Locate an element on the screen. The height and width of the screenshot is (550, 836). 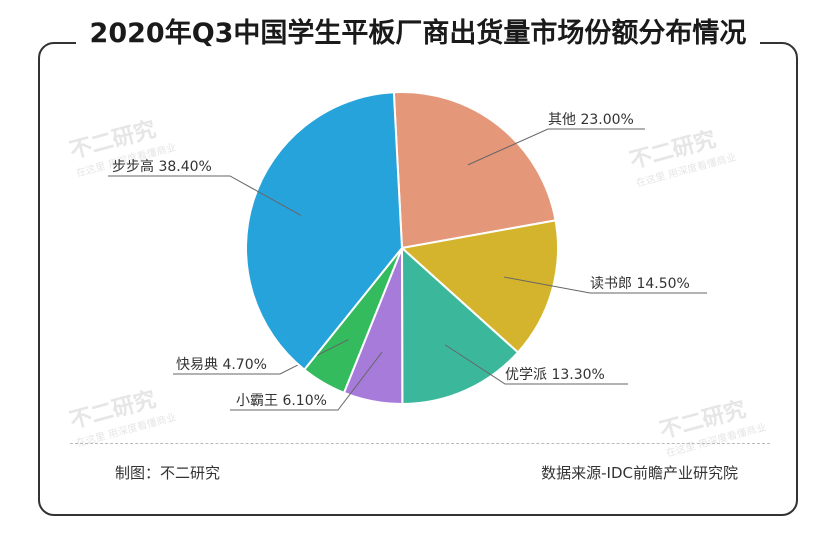
slice-label: 小霸王 6.10% is located at coordinates (281, 401).